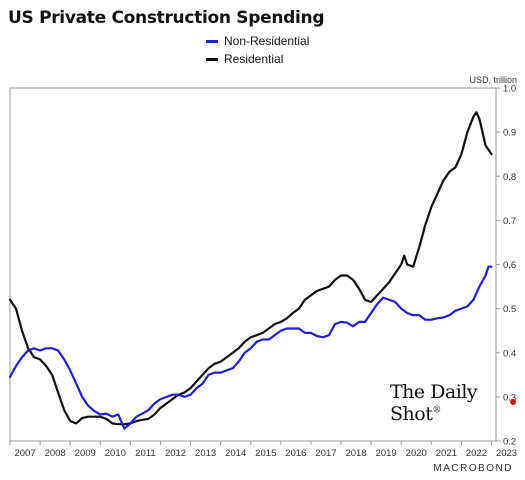 This screenshot has width=525, height=480. What do you see at coordinates (386, 453) in the screenshot?
I see `x-tick-label: 2019` at bounding box center [386, 453].